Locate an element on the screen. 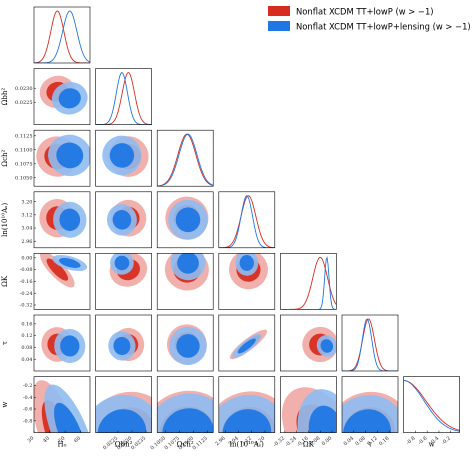 The width and height of the screenshot is (474, 474). x-tick-label: -0.6 is located at coordinates (422, 441).